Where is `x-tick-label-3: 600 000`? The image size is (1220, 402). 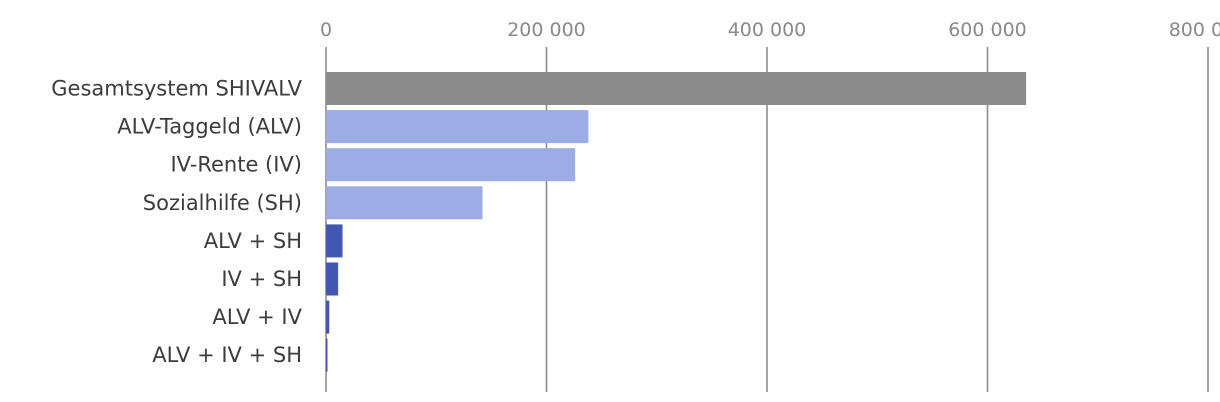
x-tick-label-3: 600 000 is located at coordinates (987, 30).